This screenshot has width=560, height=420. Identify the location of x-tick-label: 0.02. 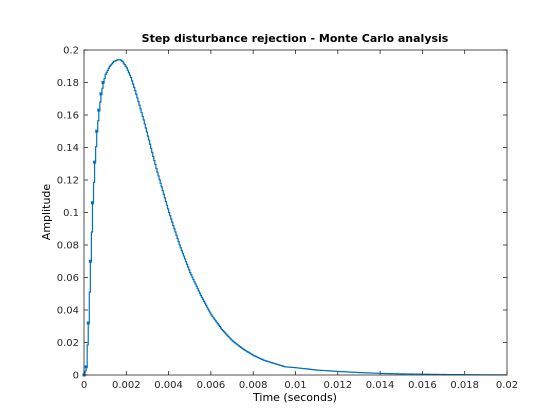
(507, 385).